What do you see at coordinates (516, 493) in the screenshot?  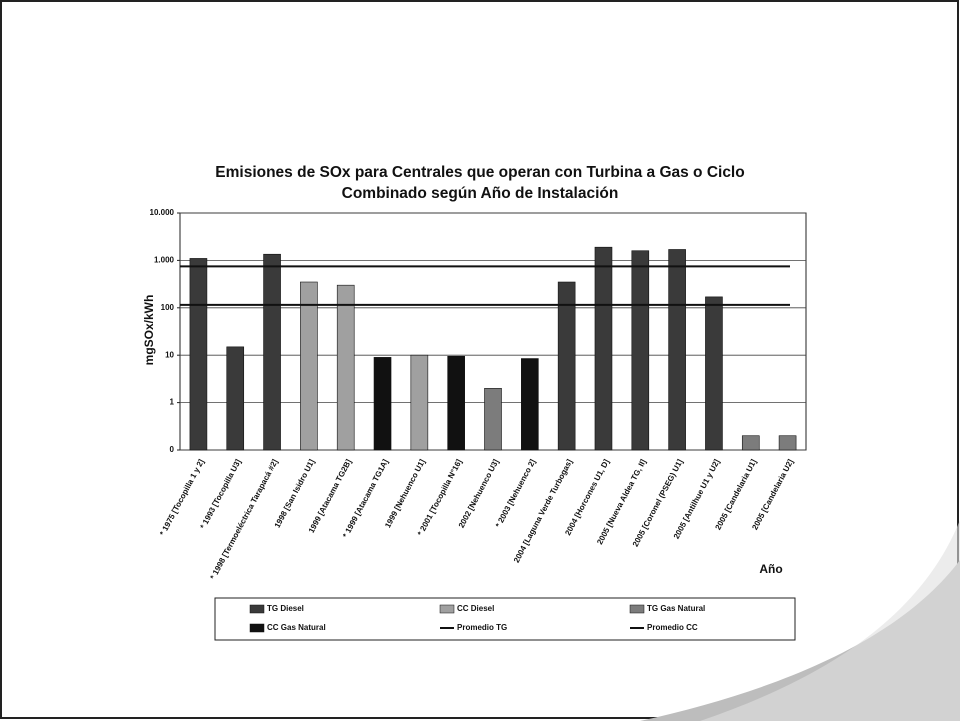 I see `x-tick-label: * 2003 [Nehuenco 2]` at bounding box center [516, 493].